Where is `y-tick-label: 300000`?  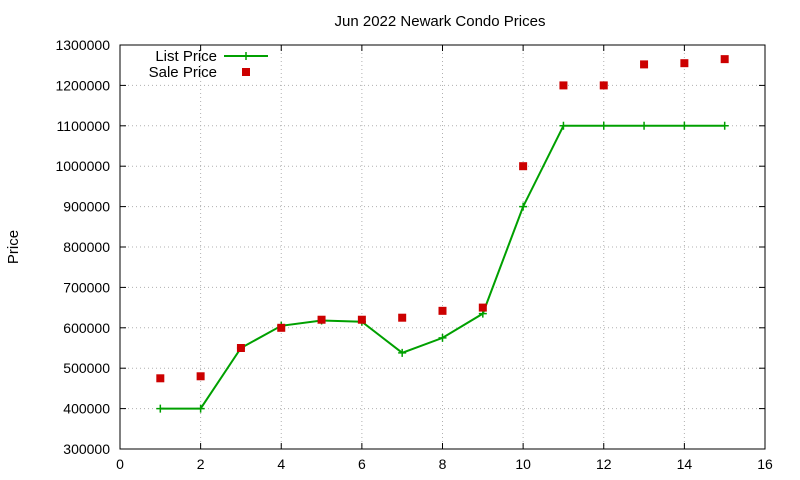 y-tick-label: 300000 is located at coordinates (86, 449).